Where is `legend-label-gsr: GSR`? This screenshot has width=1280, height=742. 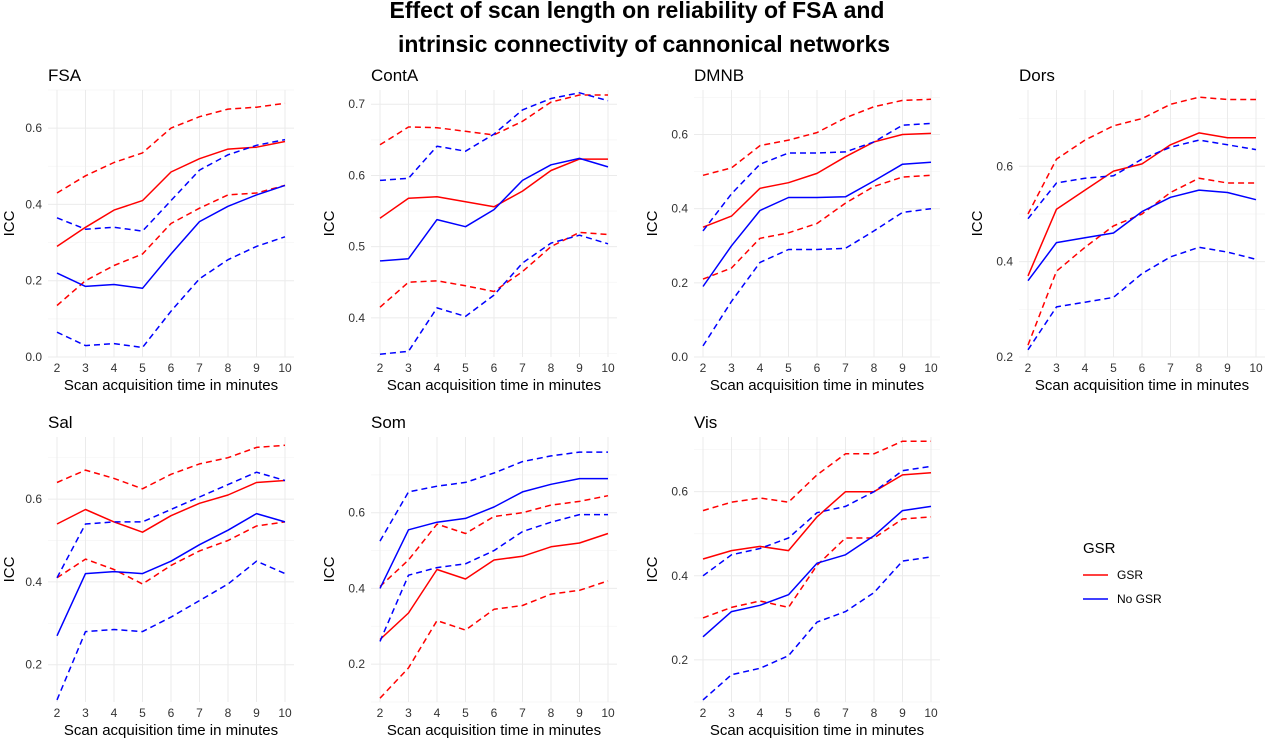 legend-label-gsr: GSR is located at coordinates (1130, 575).